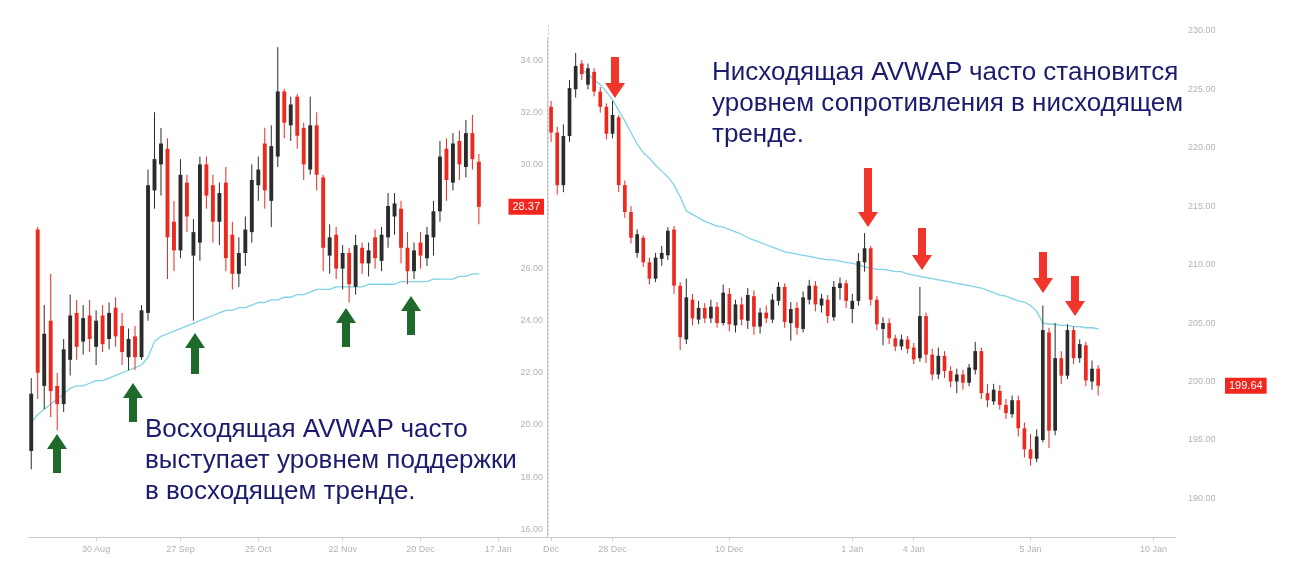  I want to click on x-tick-label: 20 Dec, so click(421, 548).